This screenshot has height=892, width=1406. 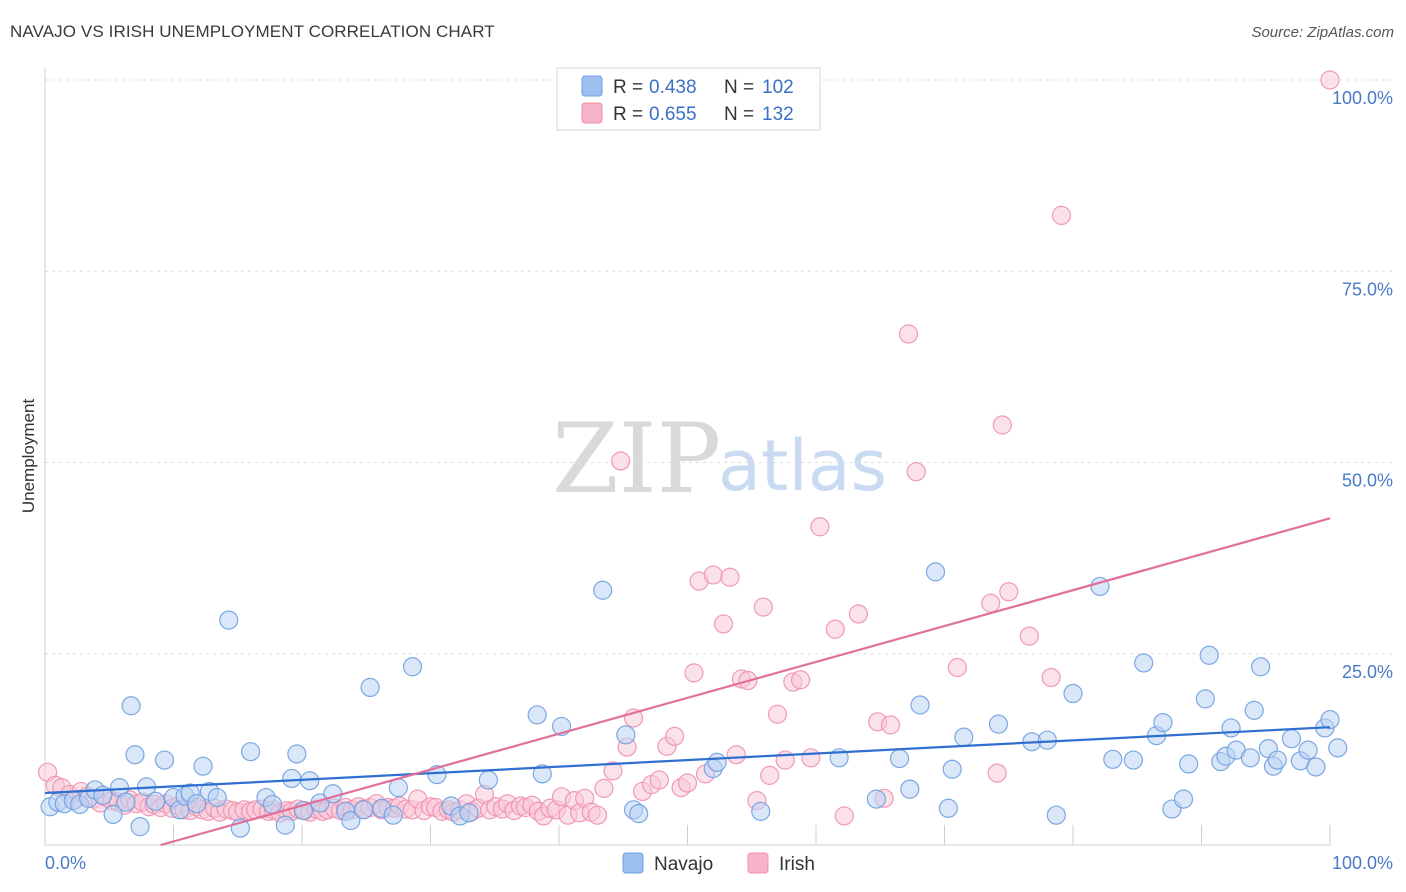 What do you see at coordinates (778, 114) in the screenshot?
I see `legend-irish-n-value: 132` at bounding box center [778, 114].